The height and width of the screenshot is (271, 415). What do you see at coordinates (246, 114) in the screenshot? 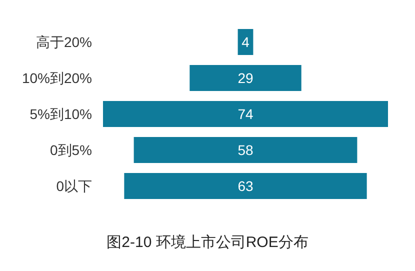
I see `data-label: 74` at bounding box center [246, 114].